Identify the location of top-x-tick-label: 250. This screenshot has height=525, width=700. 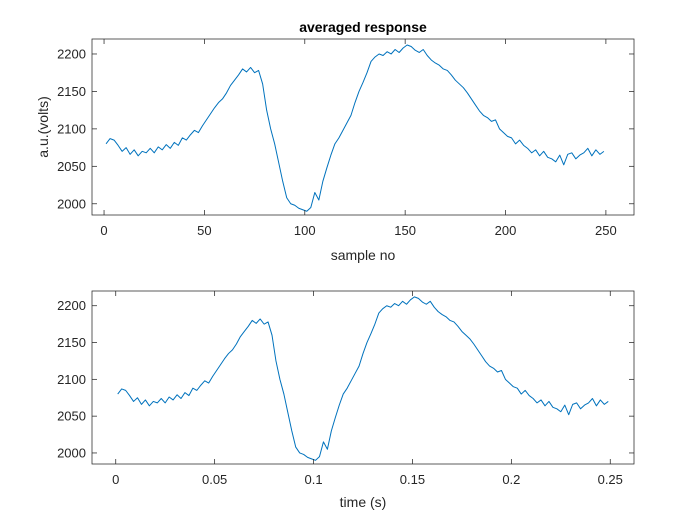
(606, 230).